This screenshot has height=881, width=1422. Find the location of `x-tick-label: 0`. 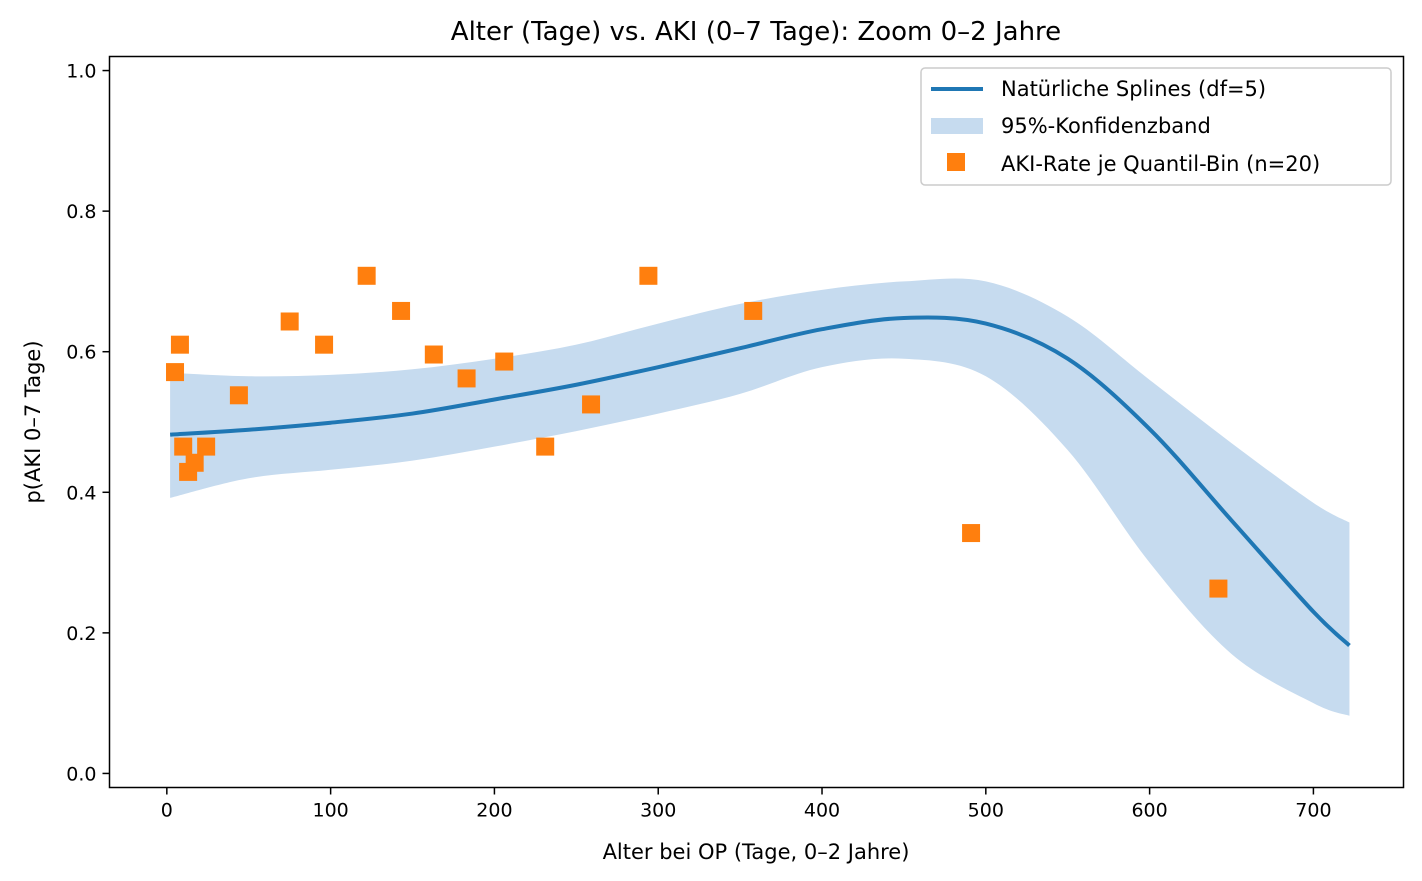

x-tick-label: 0 is located at coordinates (167, 811).